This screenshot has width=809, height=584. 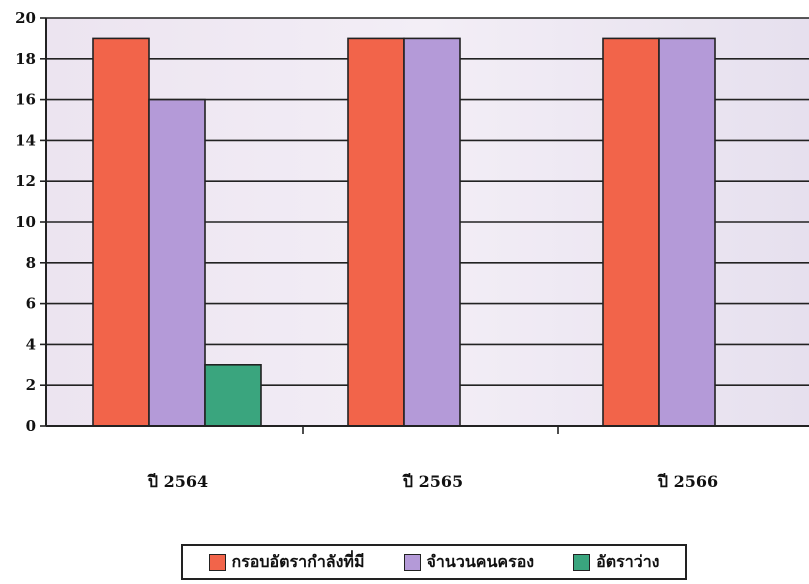 I want to click on y-tick-labels: 0 2 4 6 8 10 12 14 16 18 20, so click(x=30, y=222).